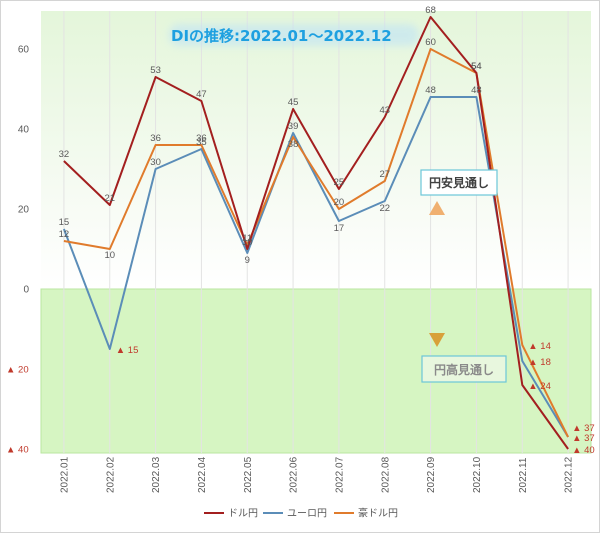 This screenshot has width=600, height=534. What do you see at coordinates (26, 290) in the screenshot?
I see `y-tick-label: 0` at bounding box center [26, 290].